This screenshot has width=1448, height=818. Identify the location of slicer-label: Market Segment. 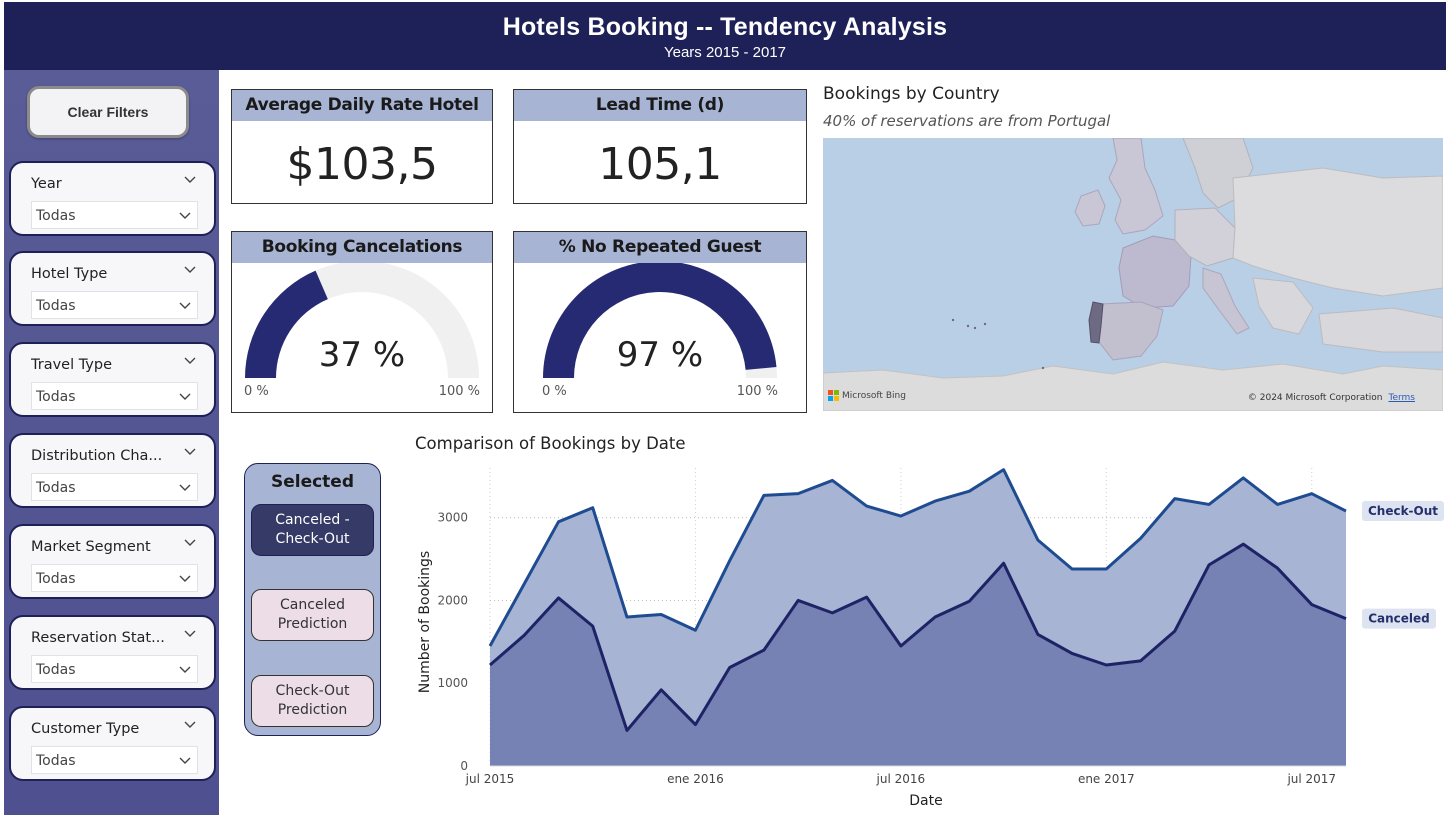
(91, 547).